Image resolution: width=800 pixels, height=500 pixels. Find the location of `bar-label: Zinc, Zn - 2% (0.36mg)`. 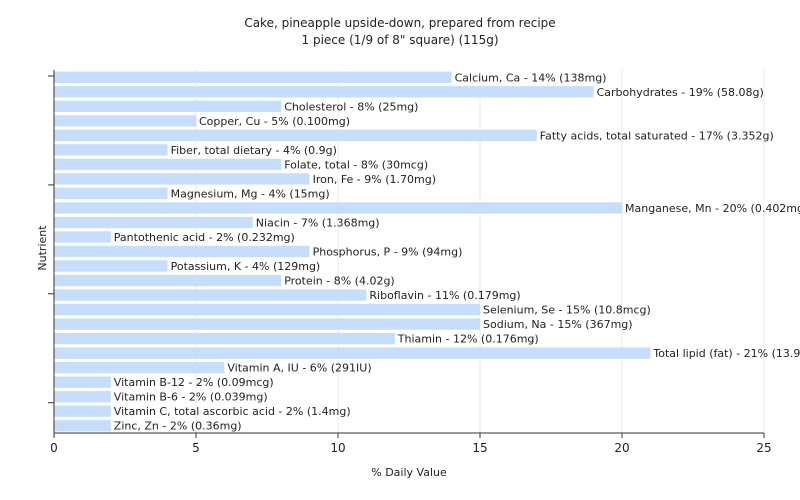

bar-label: Zinc, Zn - 2% (0.36mg) is located at coordinates (178, 426).